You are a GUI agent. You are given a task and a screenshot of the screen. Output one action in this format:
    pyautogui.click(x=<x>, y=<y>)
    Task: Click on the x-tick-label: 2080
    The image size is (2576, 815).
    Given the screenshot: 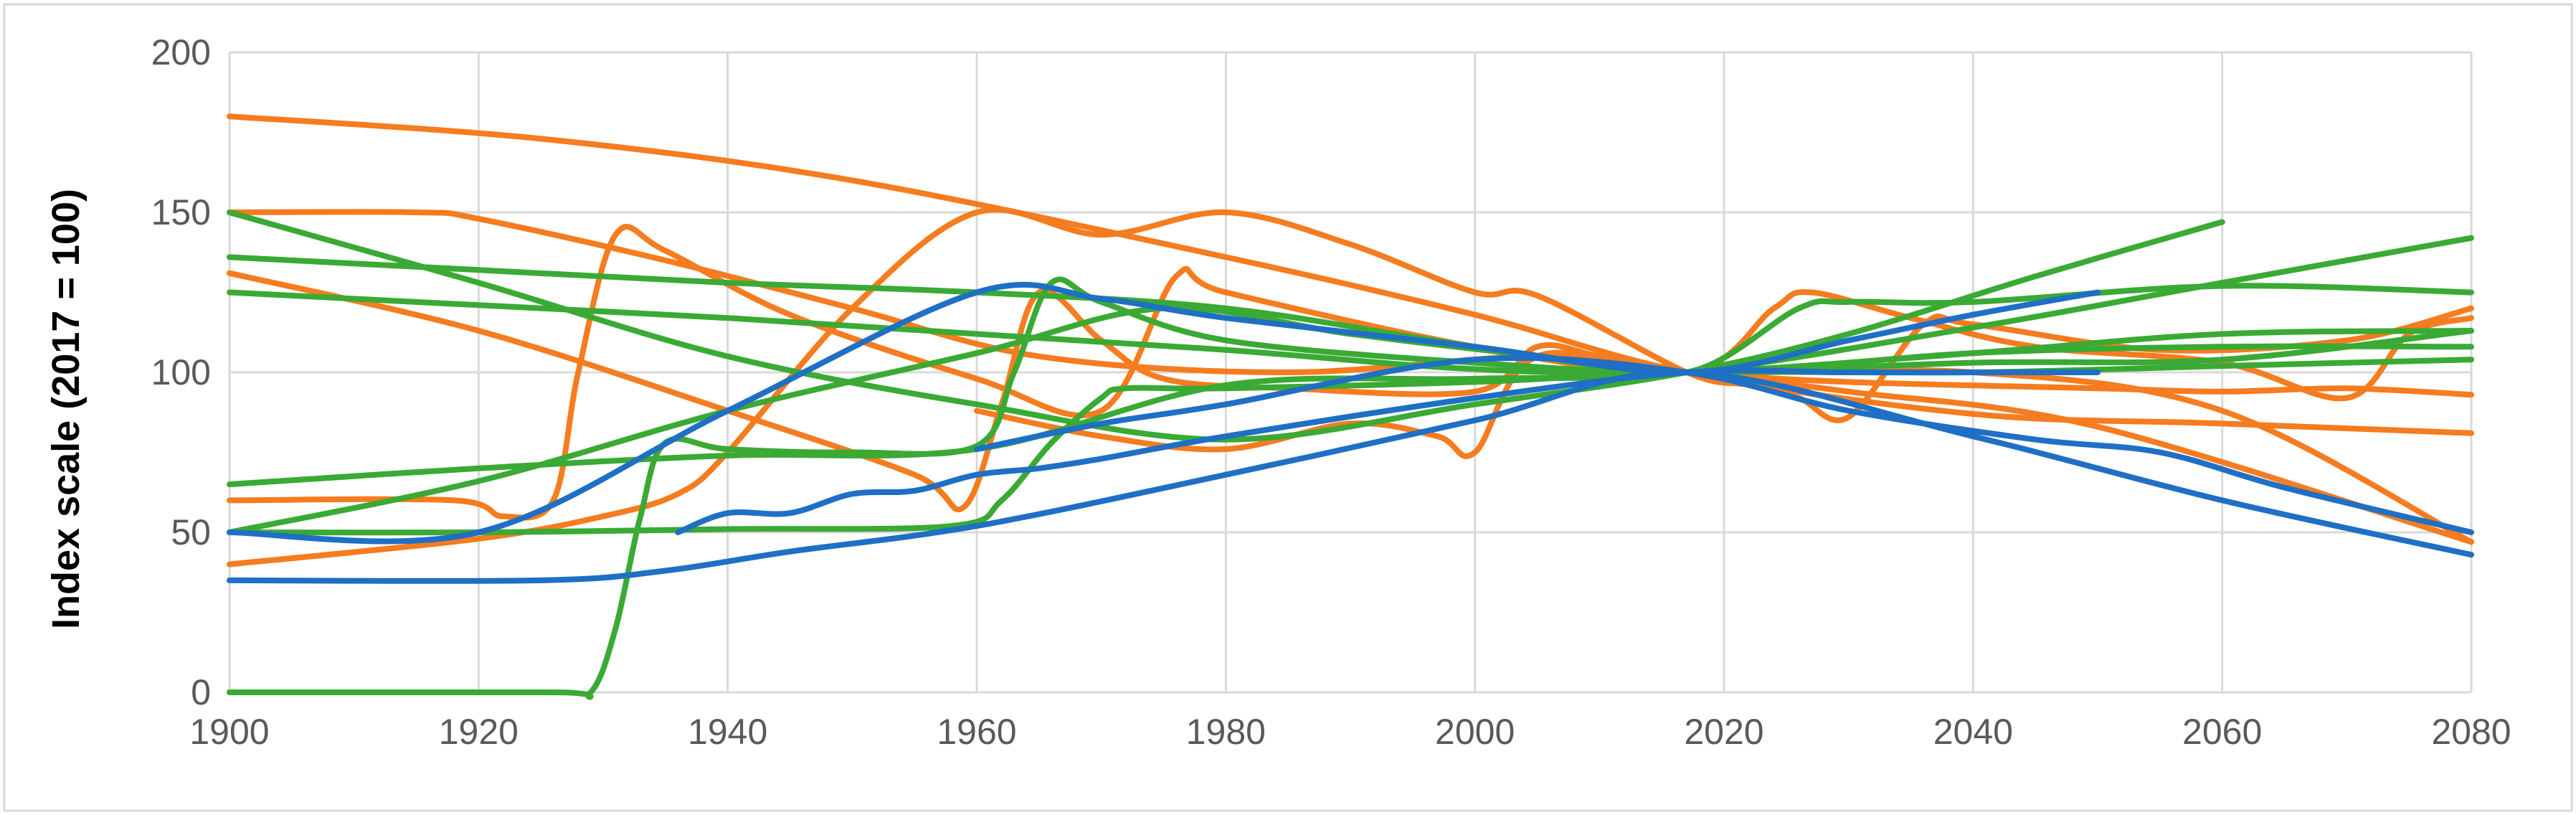 What is the action you would take?
    pyautogui.click(x=2471, y=732)
    